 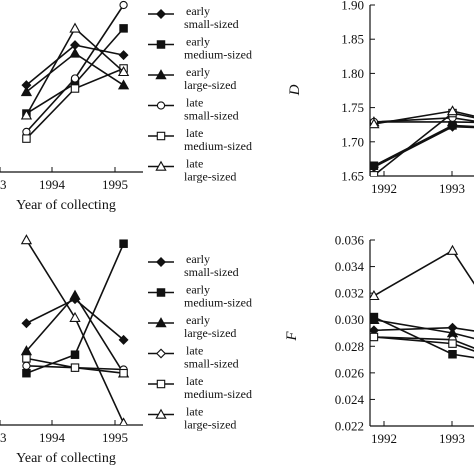 What do you see at coordinates (352, 6) in the screenshot?
I see `y-tick-label: 1.90` at bounding box center [352, 6].